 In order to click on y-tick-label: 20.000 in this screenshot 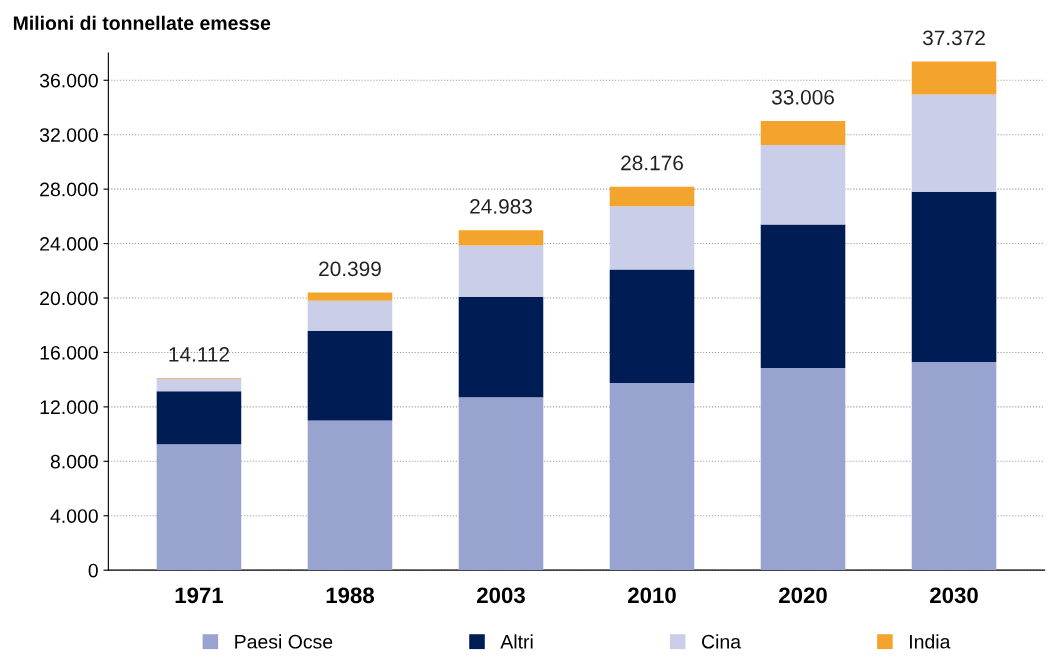, I will do `click(69, 298)`.